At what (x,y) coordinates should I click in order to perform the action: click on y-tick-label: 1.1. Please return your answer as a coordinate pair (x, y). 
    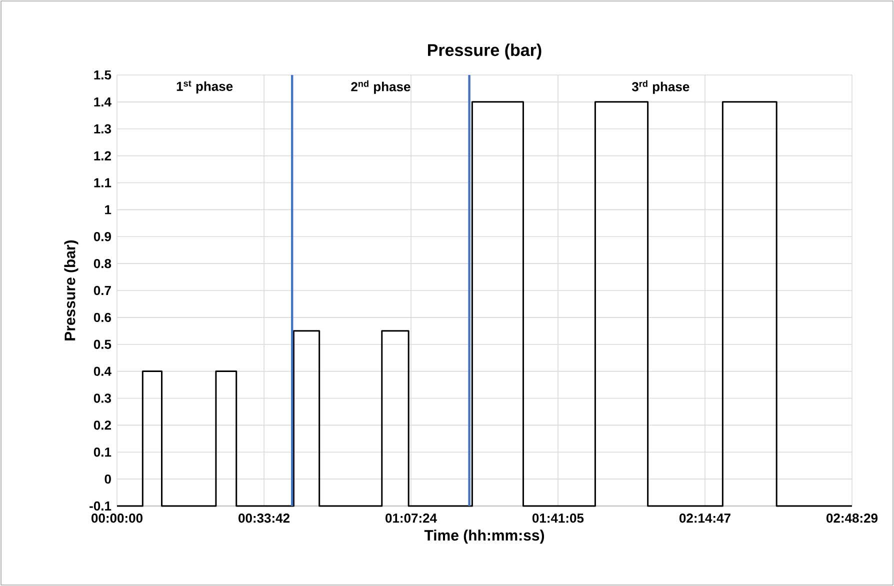
    Looking at the image, I should click on (103, 183).